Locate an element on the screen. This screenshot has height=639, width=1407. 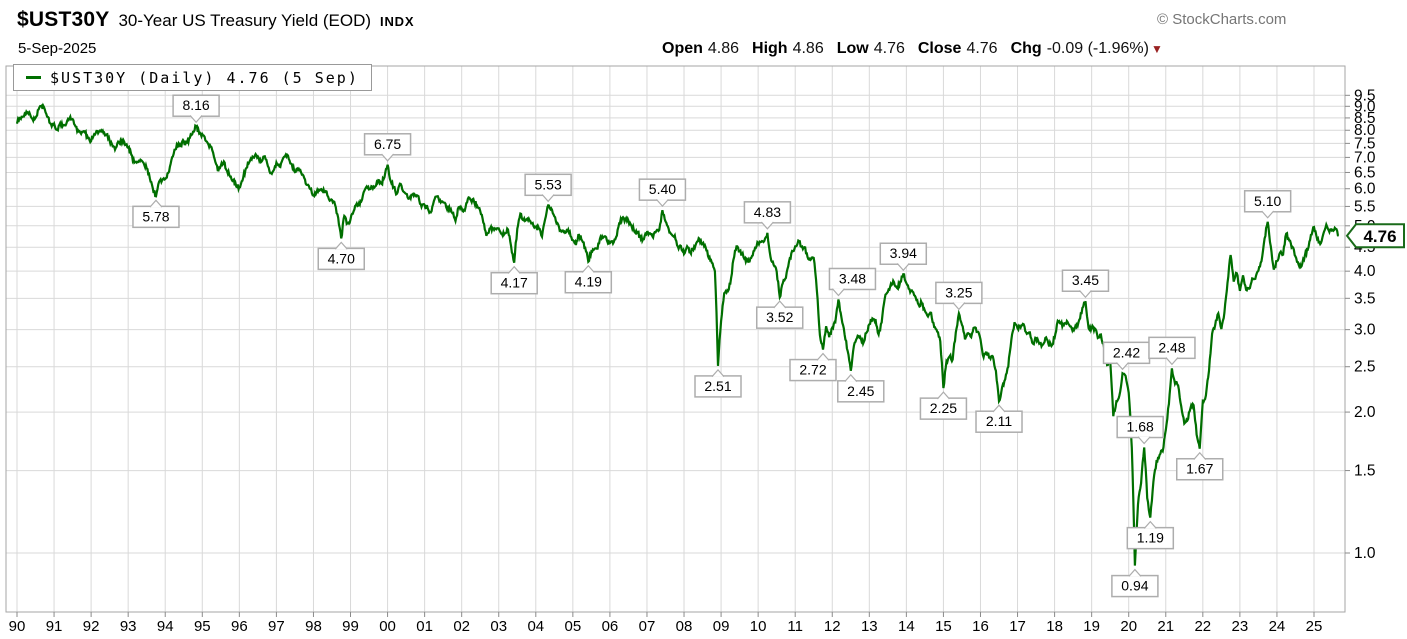
svg-text: 22 is located at coordinates (1202, 626).